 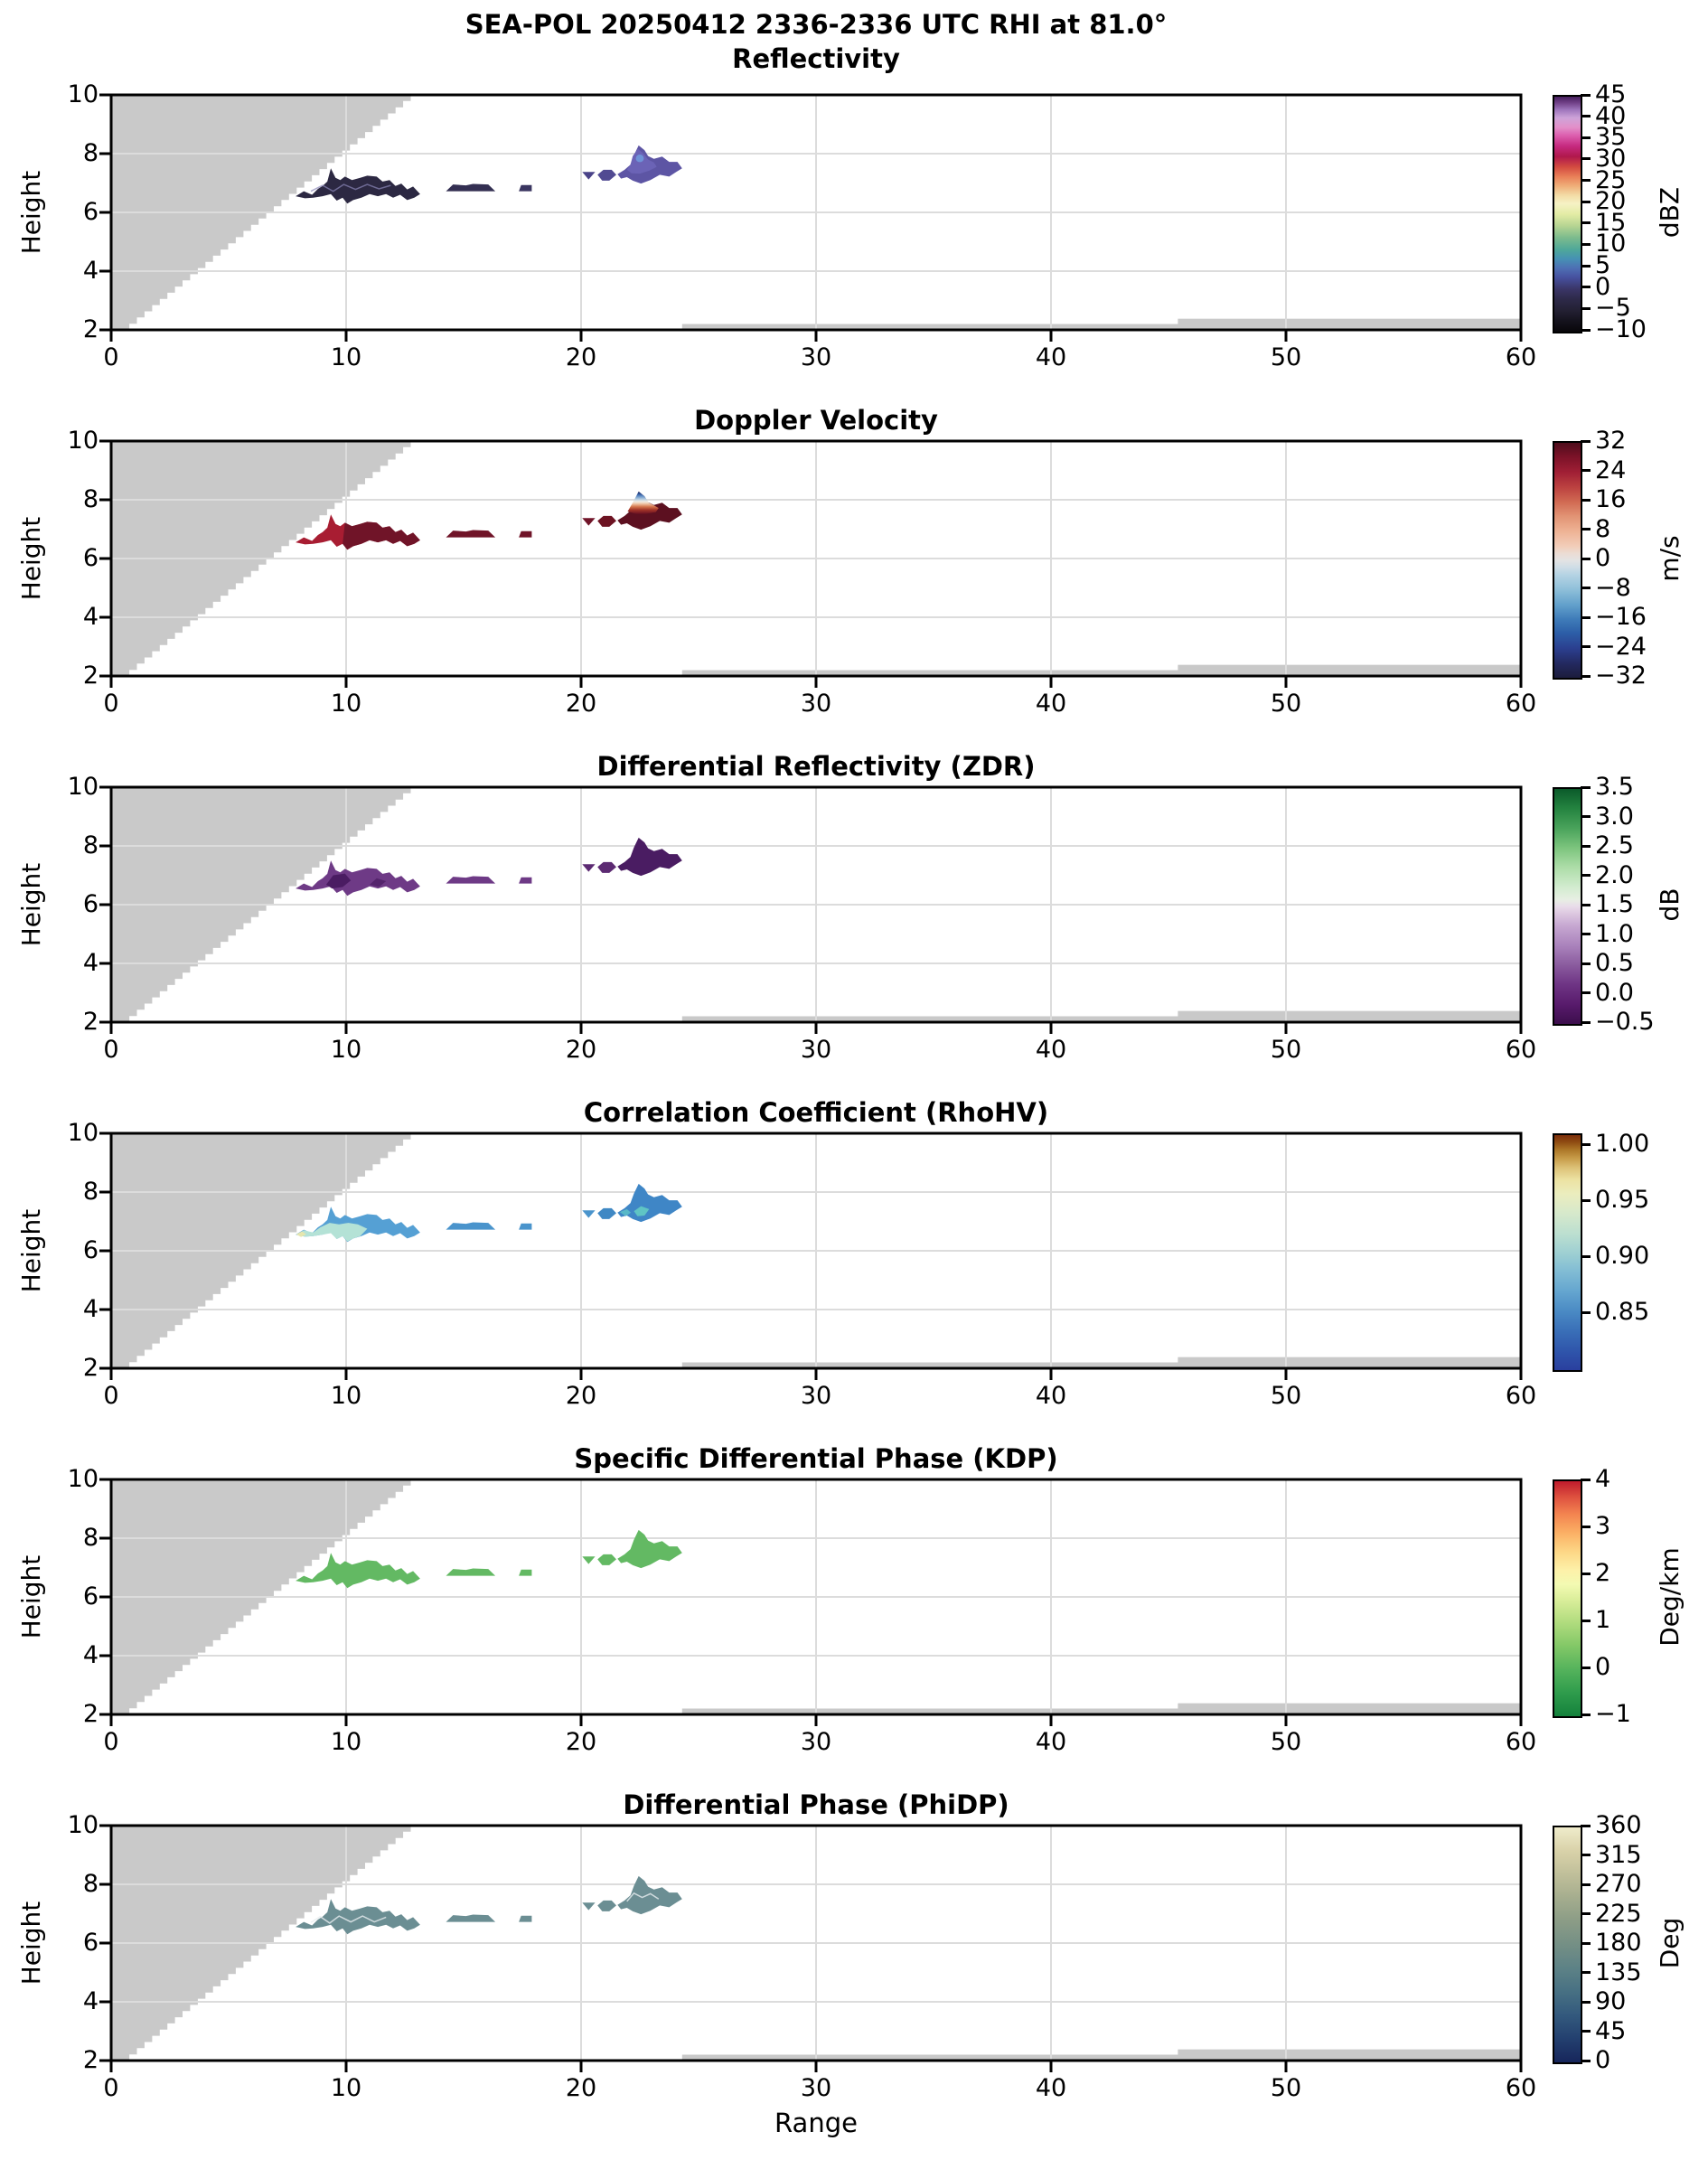 What do you see at coordinates (1614, 787) in the screenshot?
I see `colorbar-tick-label: 3.5` at bounding box center [1614, 787].